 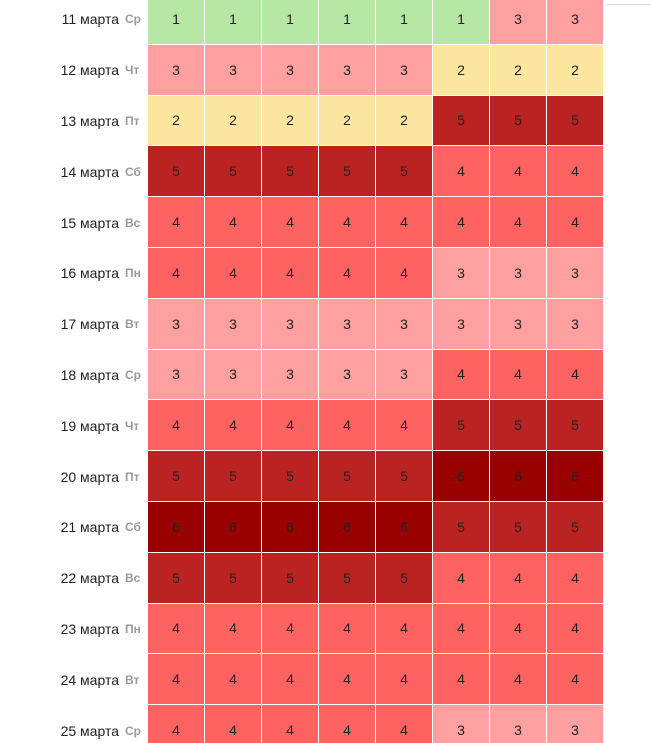 What do you see at coordinates (89, 628) in the screenshot?
I see `date-label: 23 марта` at bounding box center [89, 628].